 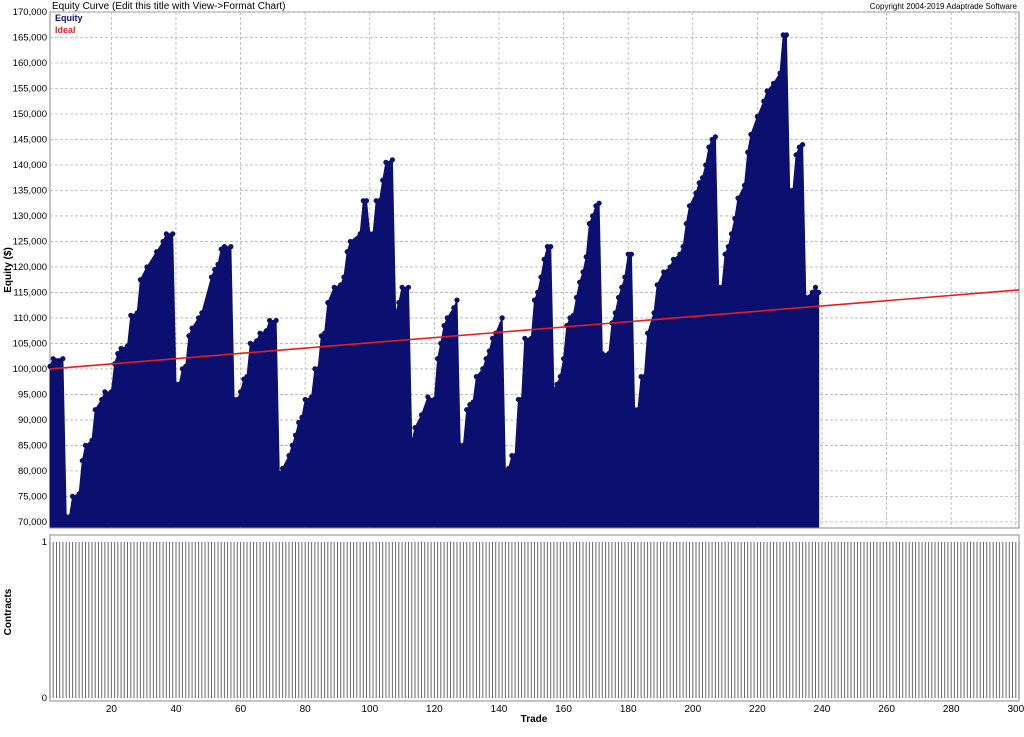 What do you see at coordinates (44, 620) in the screenshot?
I see `contracts-y-tick-labels: 01` at bounding box center [44, 620].